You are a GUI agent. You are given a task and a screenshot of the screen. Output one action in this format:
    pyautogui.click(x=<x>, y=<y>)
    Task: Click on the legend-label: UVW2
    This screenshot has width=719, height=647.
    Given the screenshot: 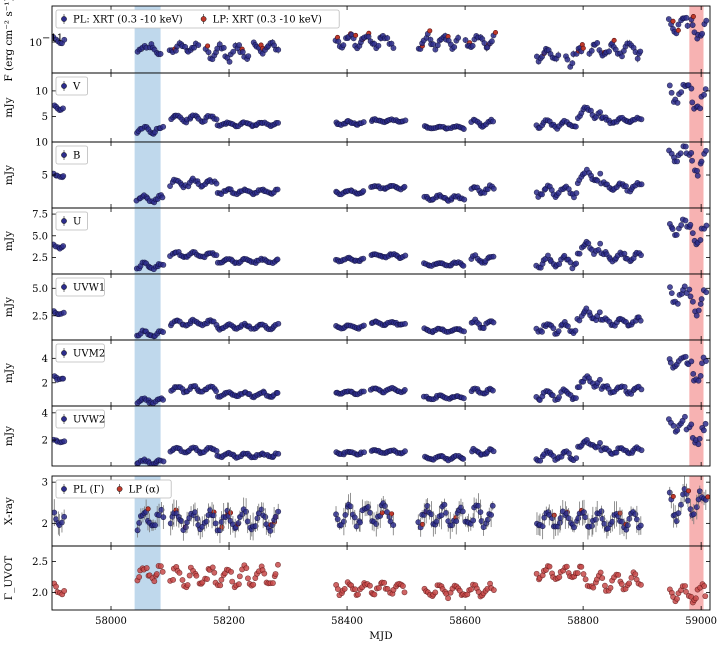 What is the action you would take?
    pyautogui.click(x=89, y=420)
    